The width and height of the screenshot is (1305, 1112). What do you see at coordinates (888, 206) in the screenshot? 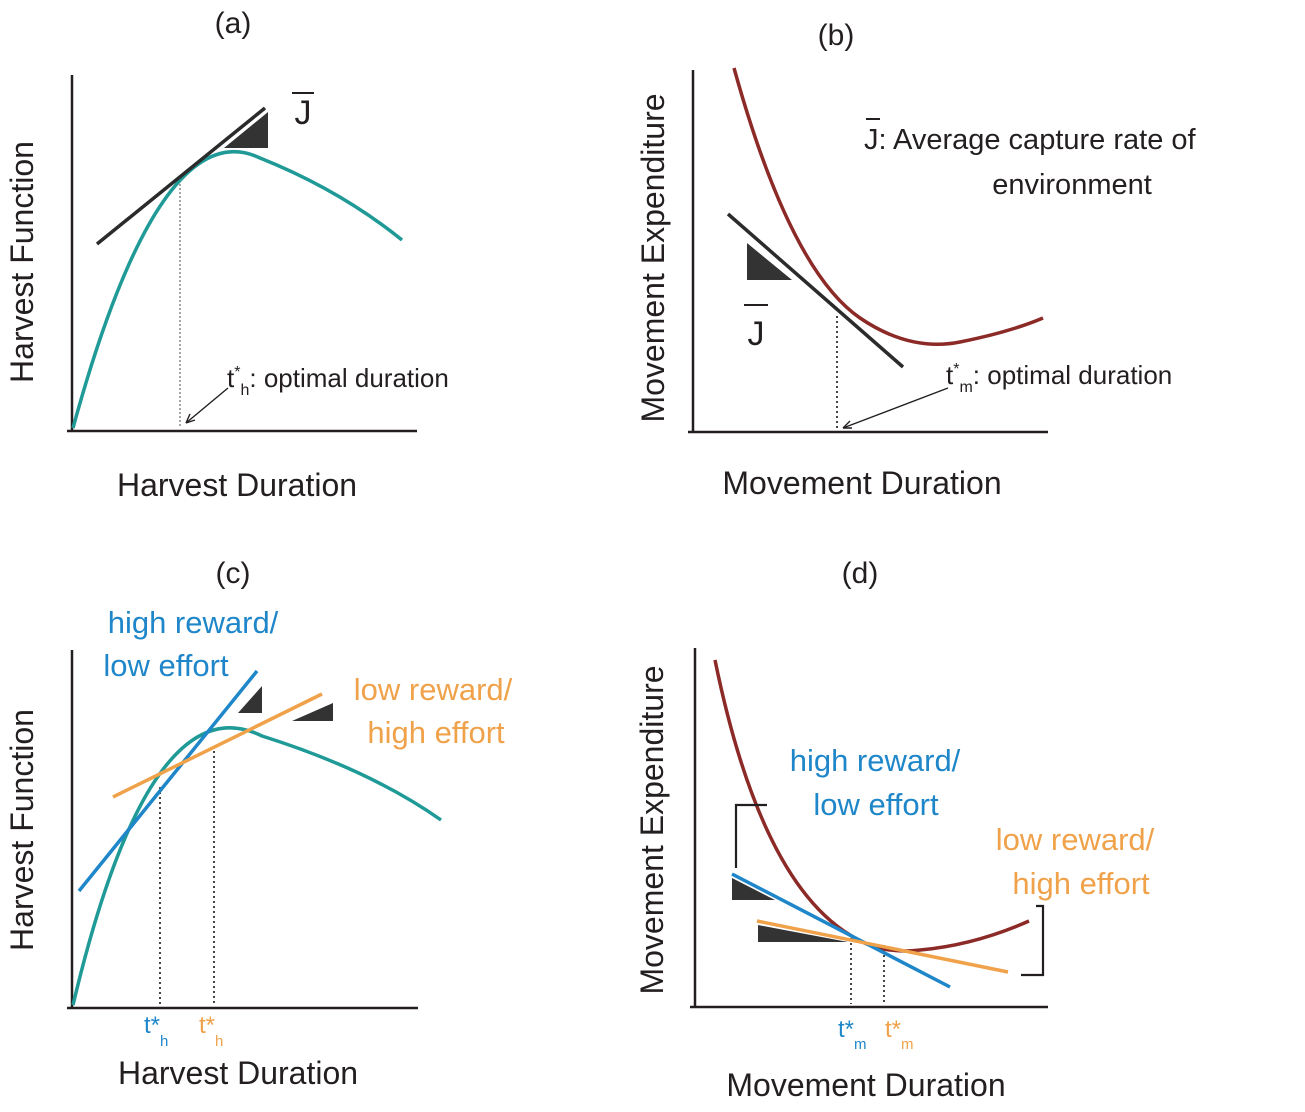
I see `panel-b-movement-curve` at bounding box center [888, 206].